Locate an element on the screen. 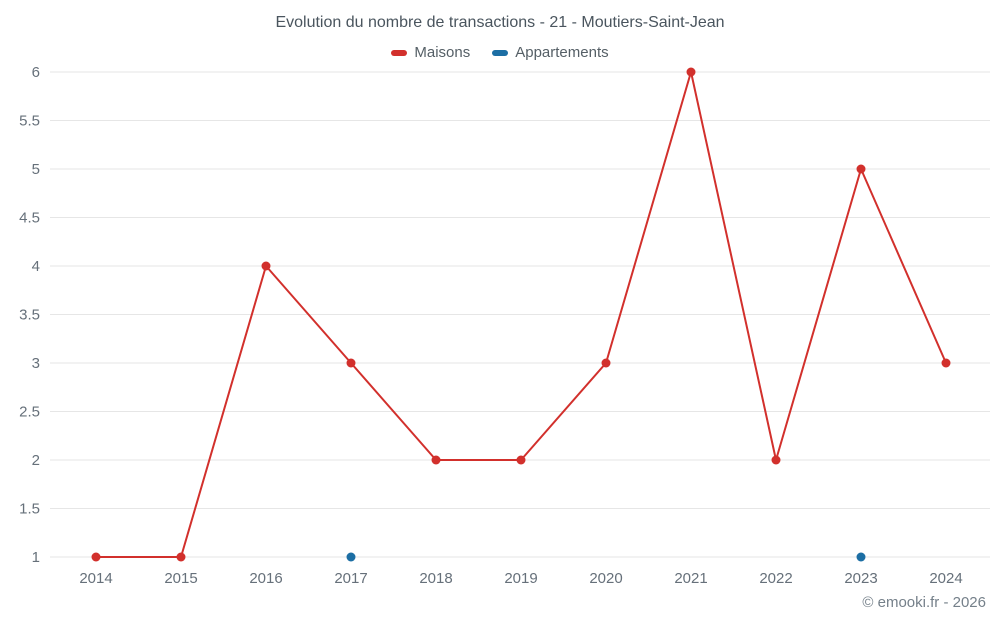 The image size is (1000, 625). x-tick-label: 2014 is located at coordinates (95, 578).